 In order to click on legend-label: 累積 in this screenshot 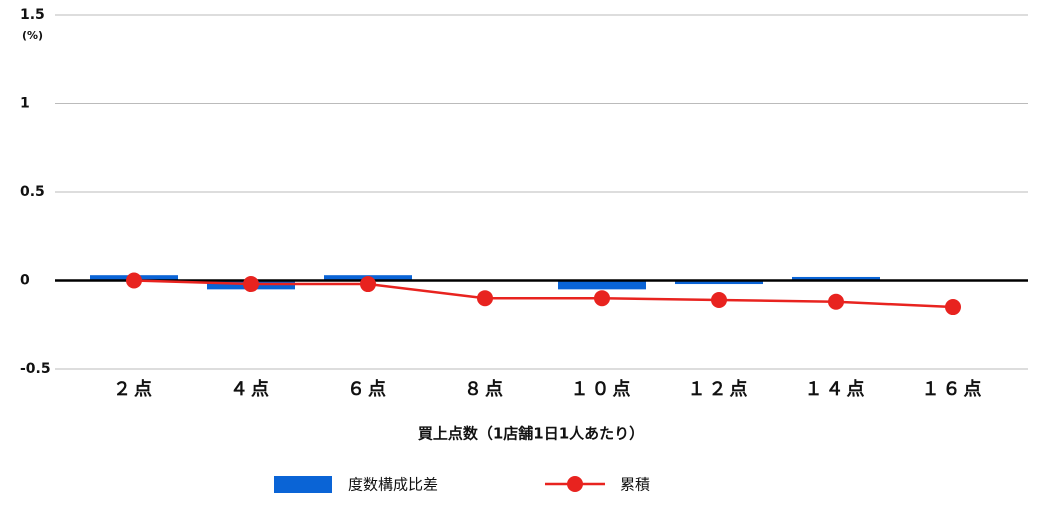, I will do `click(635, 485)`.